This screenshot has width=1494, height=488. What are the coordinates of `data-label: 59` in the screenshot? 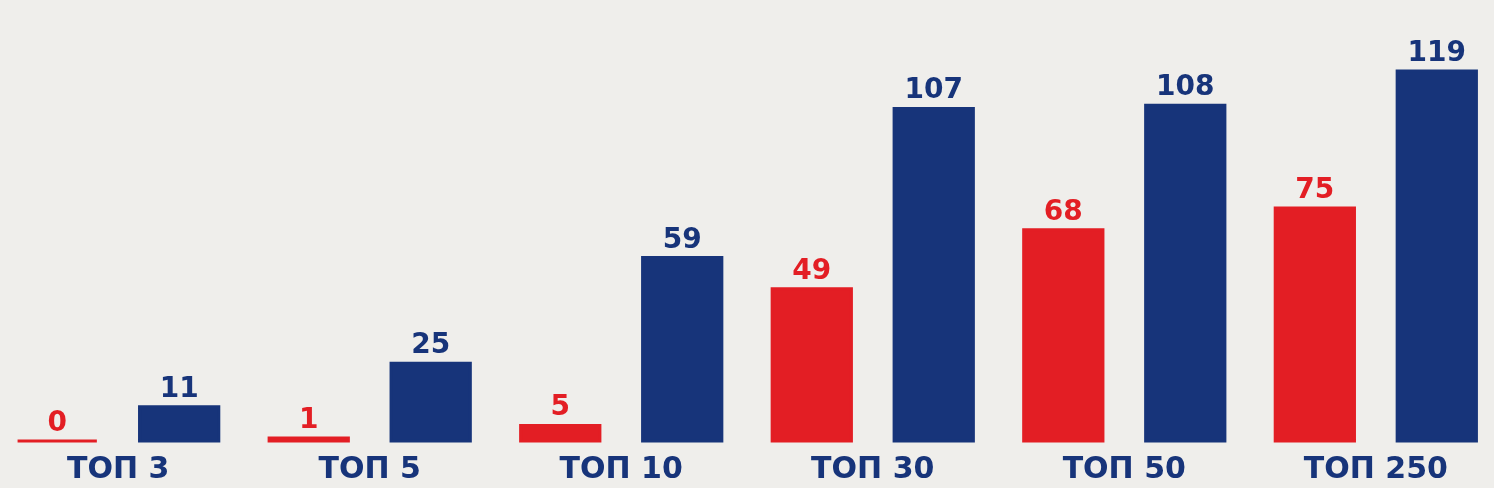 It's located at (682, 238).